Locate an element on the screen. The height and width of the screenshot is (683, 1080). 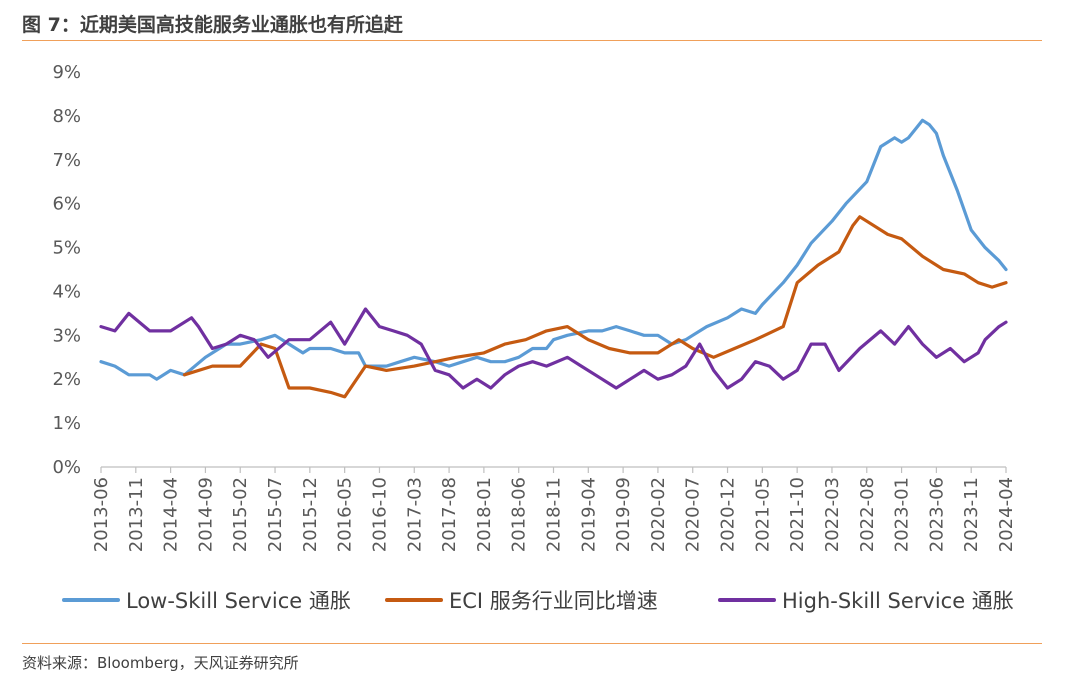
x-tick-label: 2022-08 is located at coordinates (867, 514).